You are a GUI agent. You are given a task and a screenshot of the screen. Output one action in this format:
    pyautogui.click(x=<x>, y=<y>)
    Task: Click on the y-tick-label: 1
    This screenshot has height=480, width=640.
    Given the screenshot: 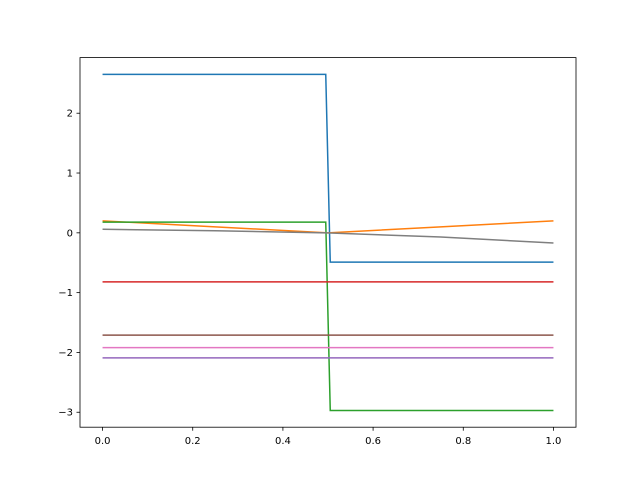 What is the action you would take?
    pyautogui.click(x=70, y=174)
    